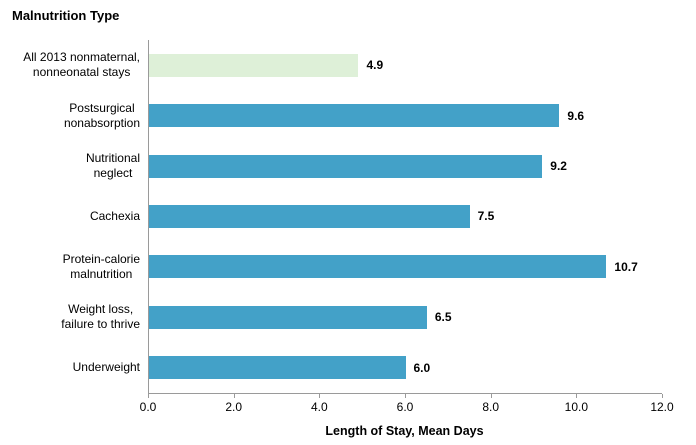 The image size is (696, 445). I want to click on bar-band: 4.9, so click(405, 65).